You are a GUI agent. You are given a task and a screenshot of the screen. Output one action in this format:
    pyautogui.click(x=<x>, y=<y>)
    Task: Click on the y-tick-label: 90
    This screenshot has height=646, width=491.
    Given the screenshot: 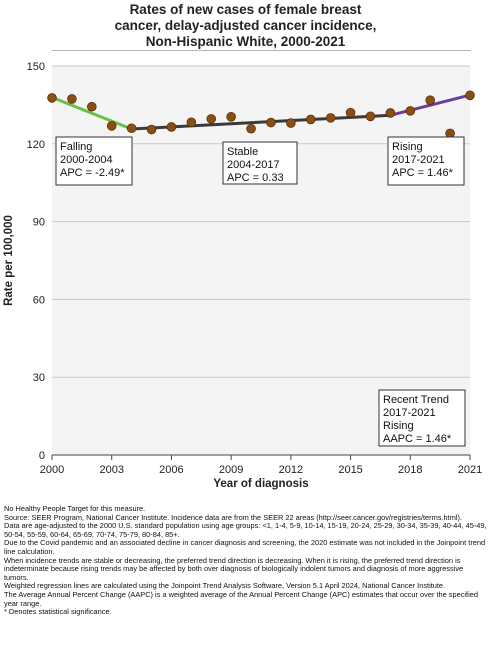 What is the action you would take?
    pyautogui.click(x=39, y=223)
    